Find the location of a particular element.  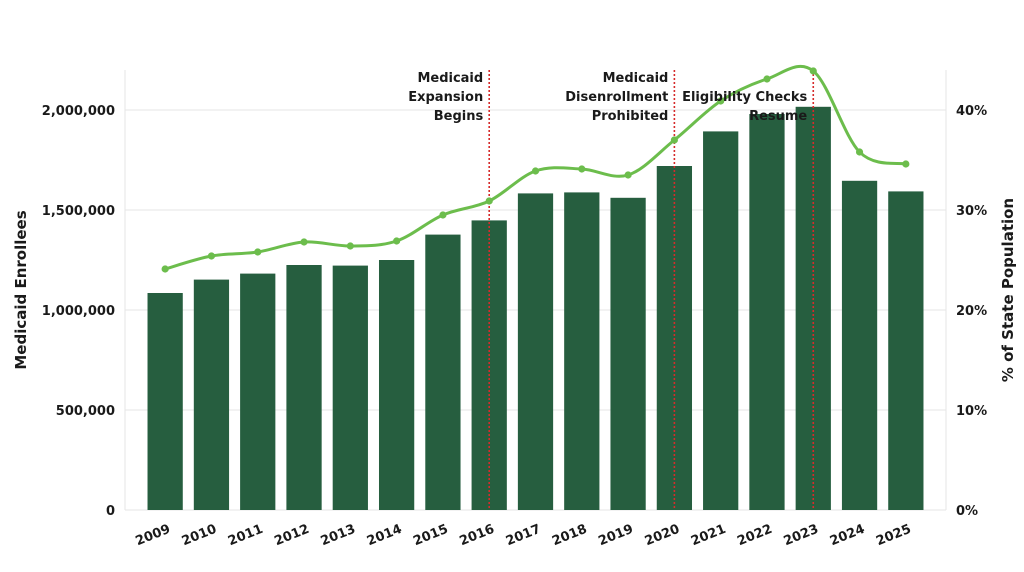

x-tick-label: 2019 is located at coordinates (615, 535).